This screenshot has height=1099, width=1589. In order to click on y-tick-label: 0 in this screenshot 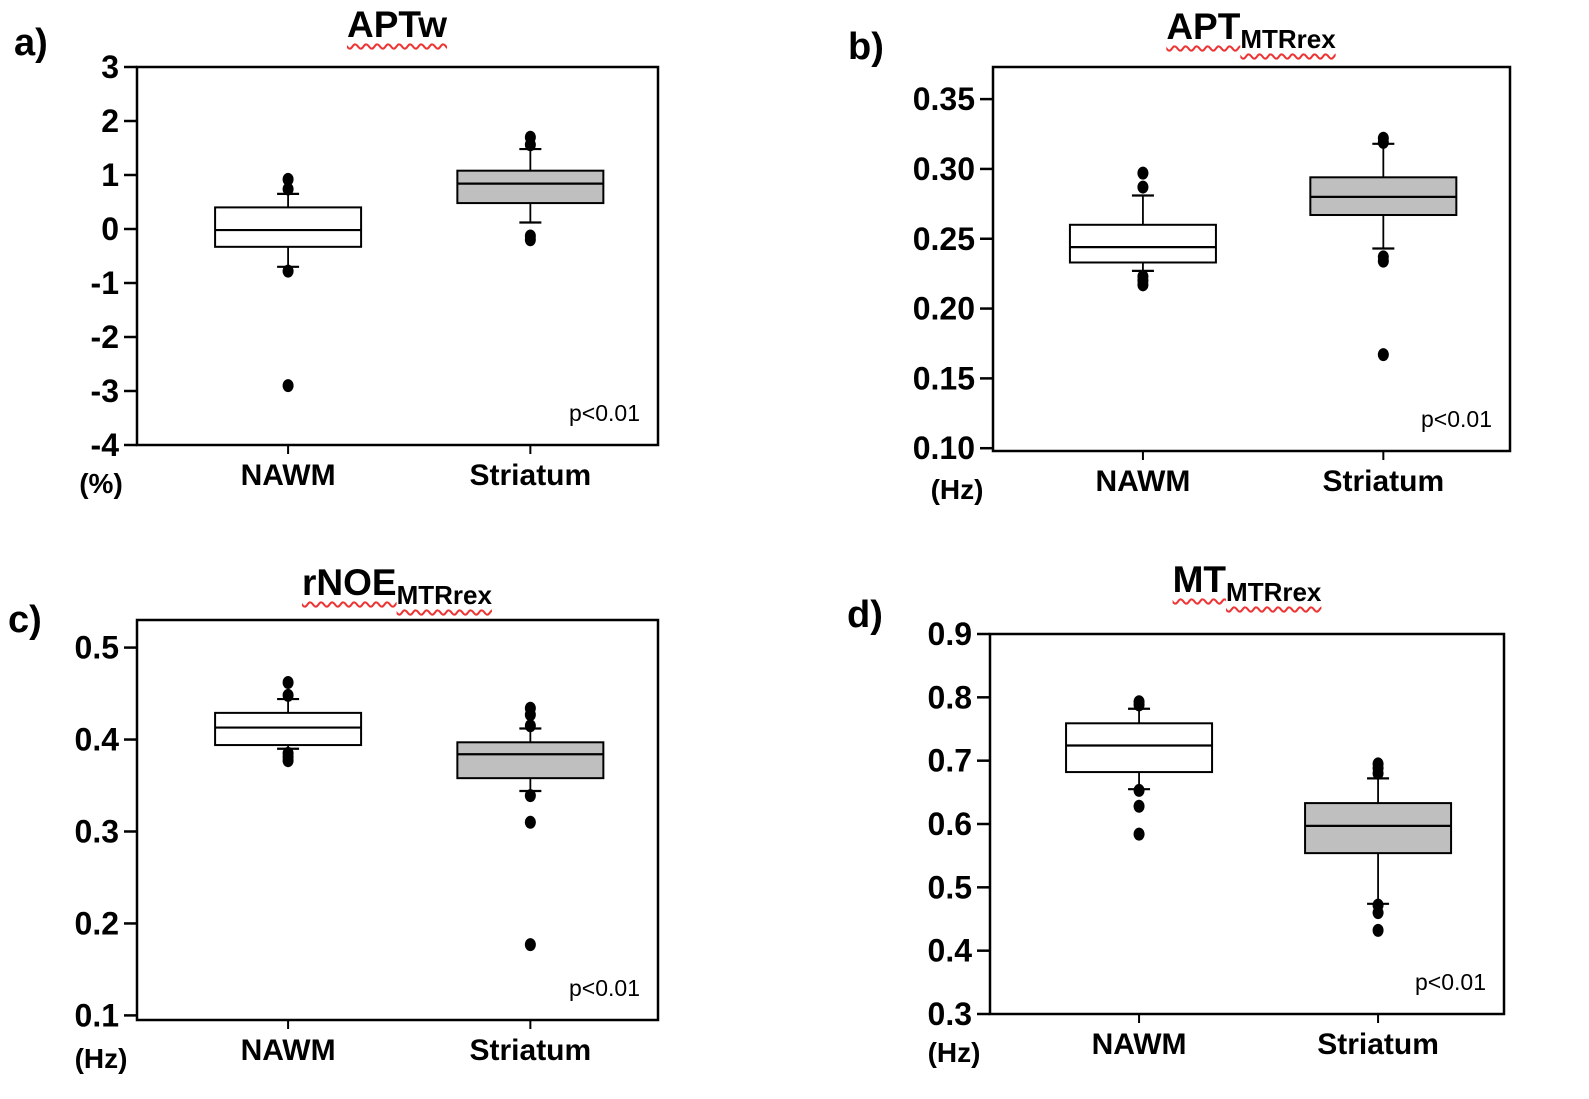, I will do `click(110, 229)`.